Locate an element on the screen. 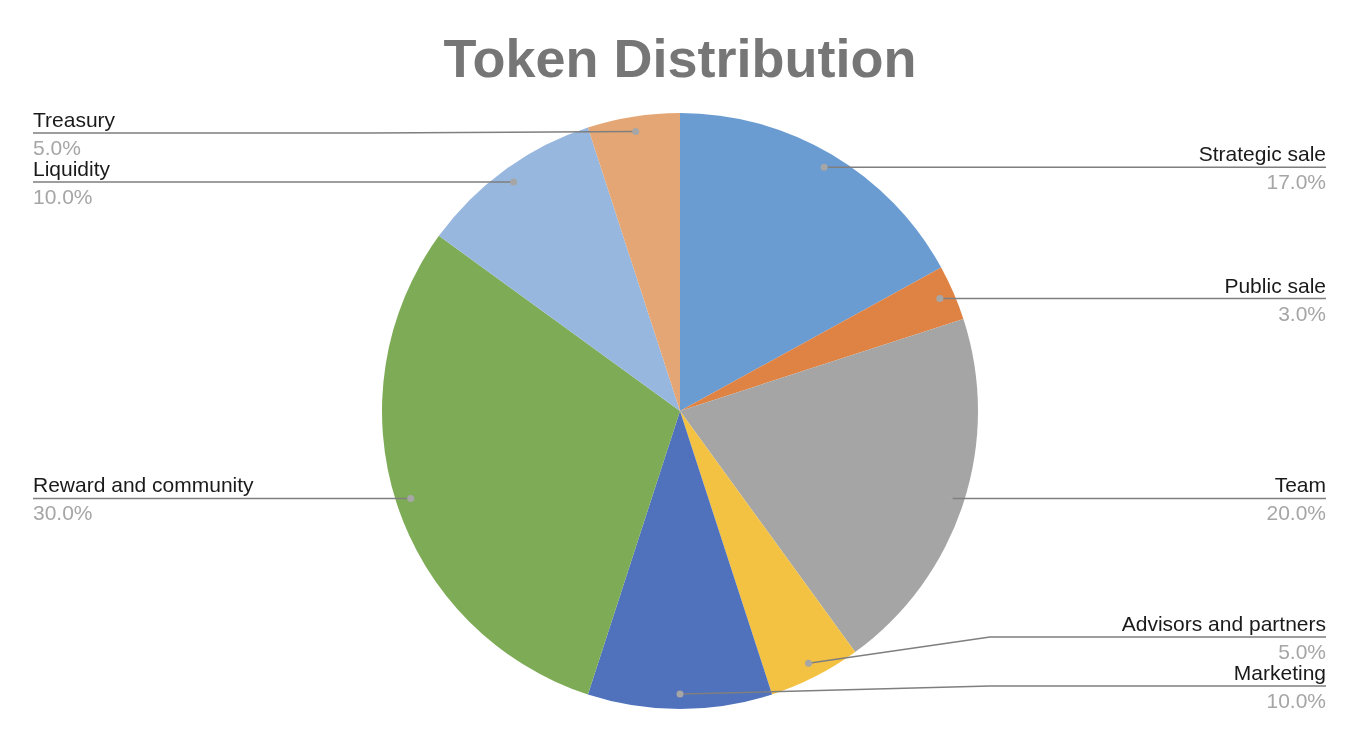 This screenshot has width=1360, height=744. data-label: 30.0% is located at coordinates (63, 513).